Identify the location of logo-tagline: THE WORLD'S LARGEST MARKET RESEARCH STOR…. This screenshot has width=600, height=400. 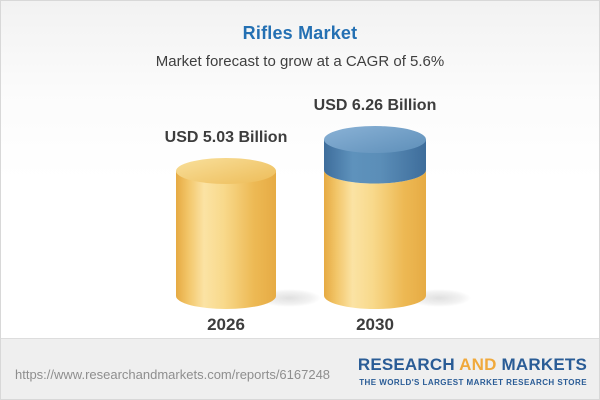
(473, 382).